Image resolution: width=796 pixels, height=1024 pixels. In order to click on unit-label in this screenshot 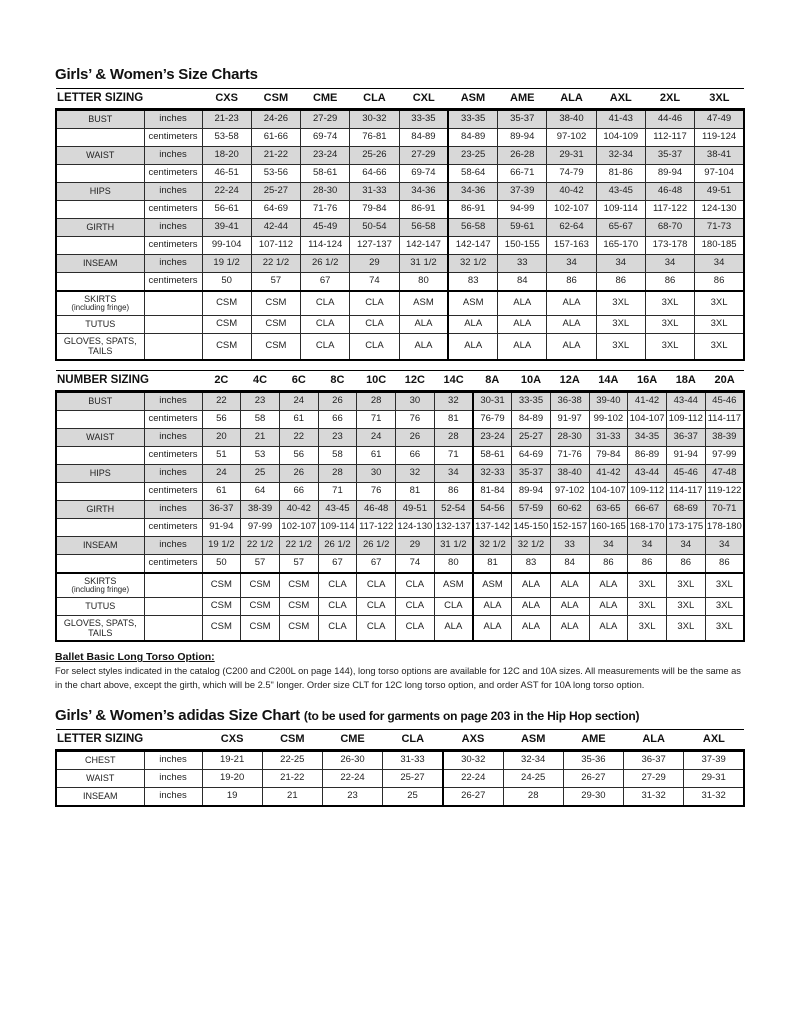, I will do `click(173, 606)`.